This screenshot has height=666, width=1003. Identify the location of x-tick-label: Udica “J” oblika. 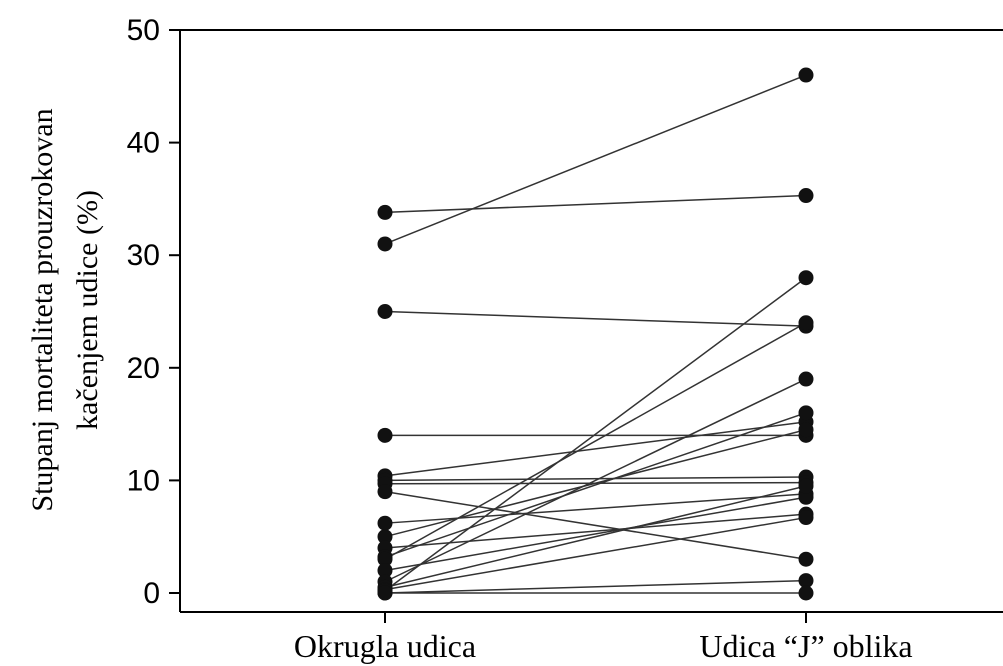
(805, 646).